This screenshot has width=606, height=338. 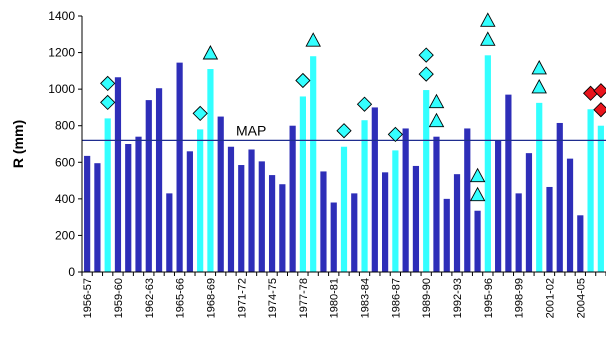 I want to click on map-label: MAP, so click(x=251, y=130).